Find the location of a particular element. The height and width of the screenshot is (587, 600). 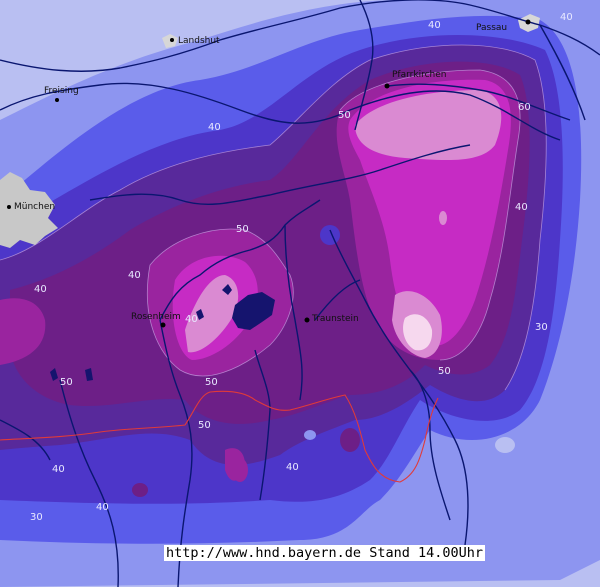

city-label-passau: Passau is located at coordinates (491, 28).